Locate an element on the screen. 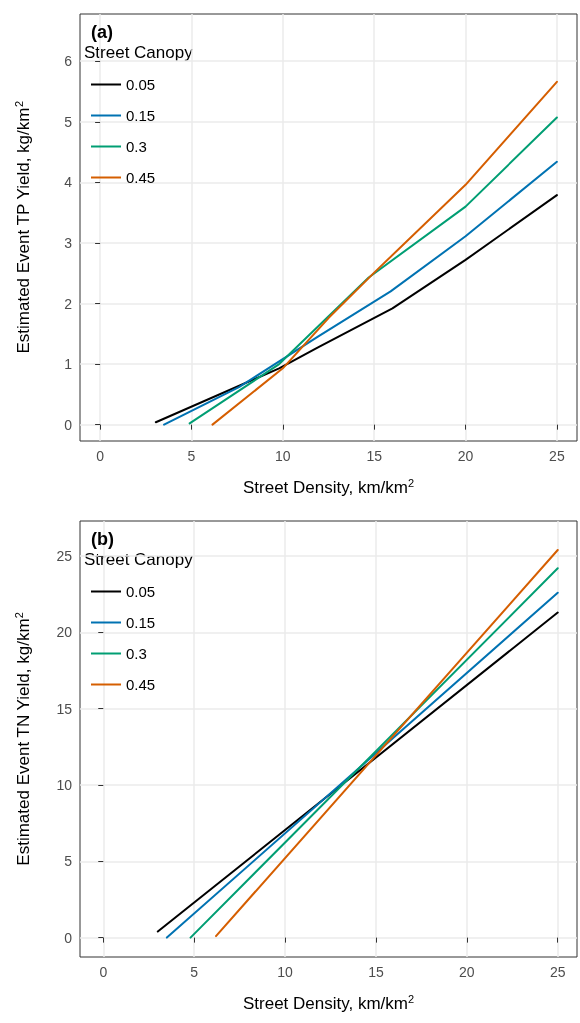 This screenshot has height=1023, width=580. y-tick-label: 25 is located at coordinates (64, 556).